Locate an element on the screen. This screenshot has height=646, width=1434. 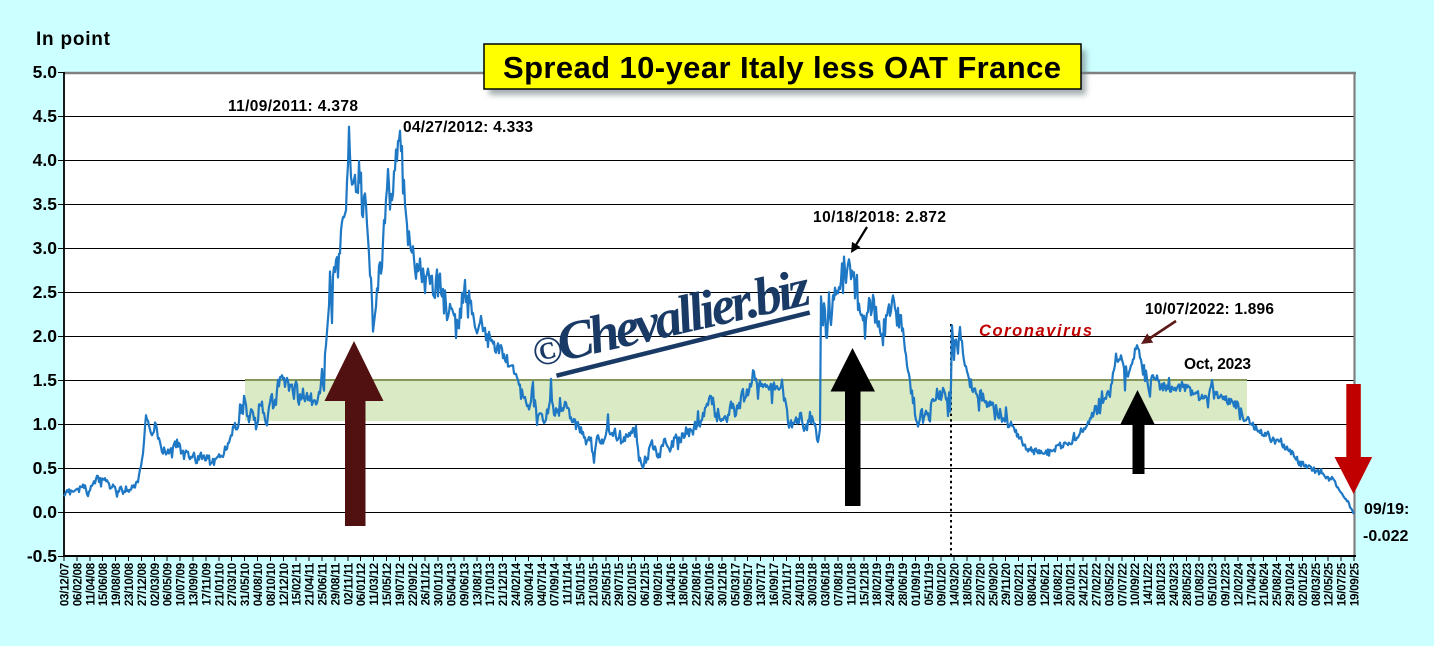
svg-text: 21/12/13 is located at coordinates (504, 584).